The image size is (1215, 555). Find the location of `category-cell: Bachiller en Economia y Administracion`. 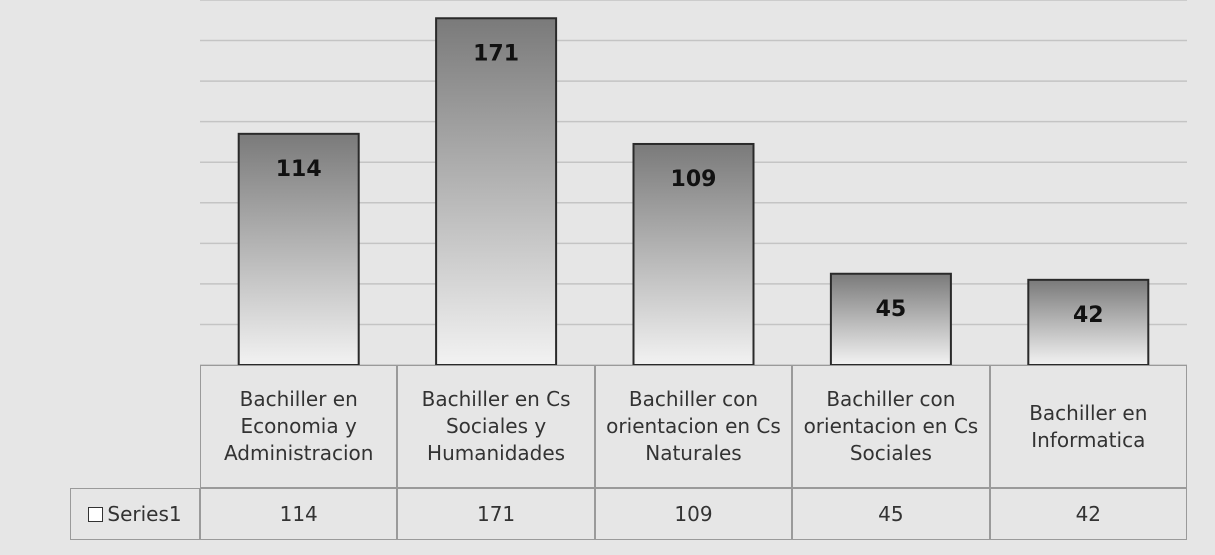

category-cell: Bachiller en Economia y Administracion is located at coordinates (299, 426).